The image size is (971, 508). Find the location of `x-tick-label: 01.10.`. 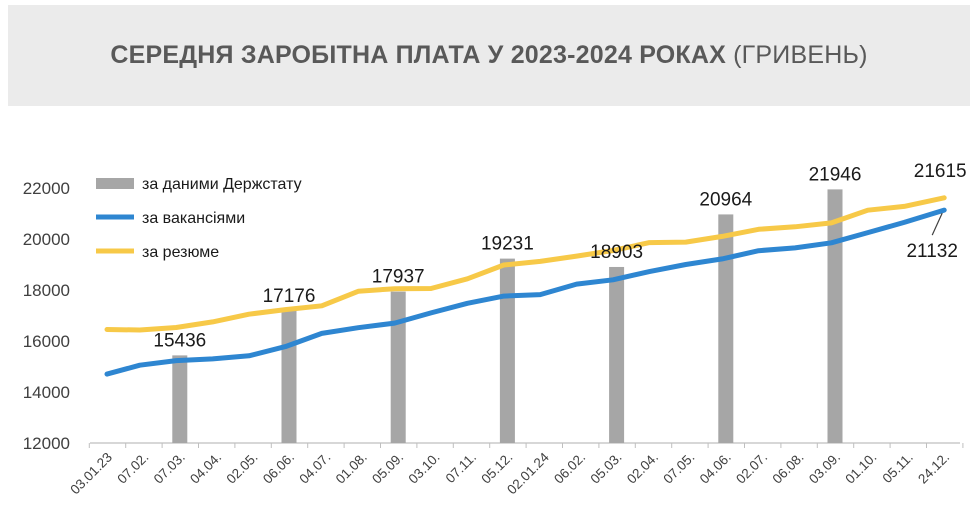

x-tick-label: 01.10. is located at coordinates (860, 468).